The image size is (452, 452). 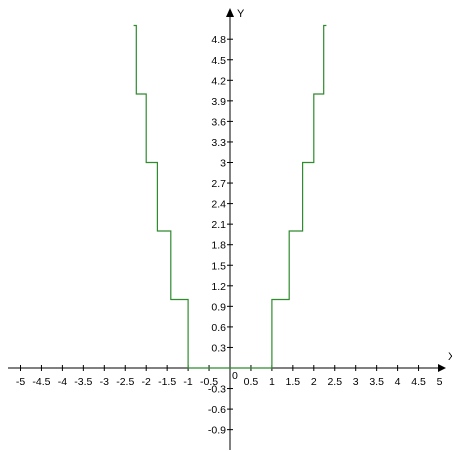 I want to click on x-tick-label: 2, so click(x=314, y=382).